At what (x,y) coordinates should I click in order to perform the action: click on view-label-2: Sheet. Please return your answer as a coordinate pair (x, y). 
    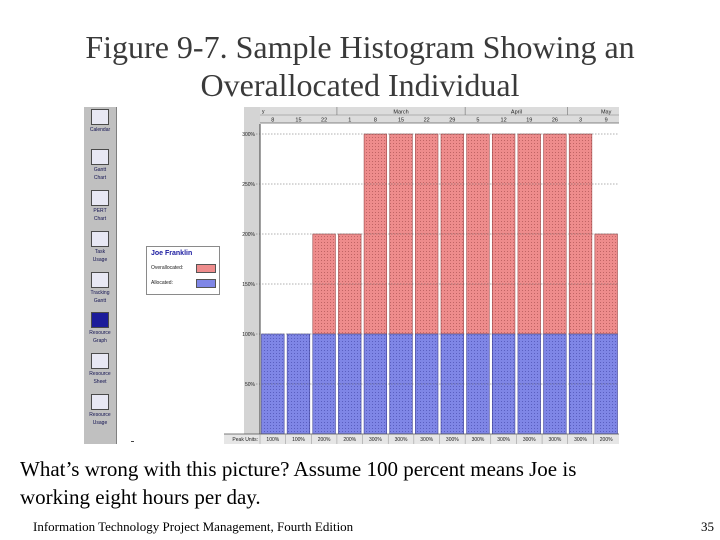
    Looking at the image, I should click on (100, 382).